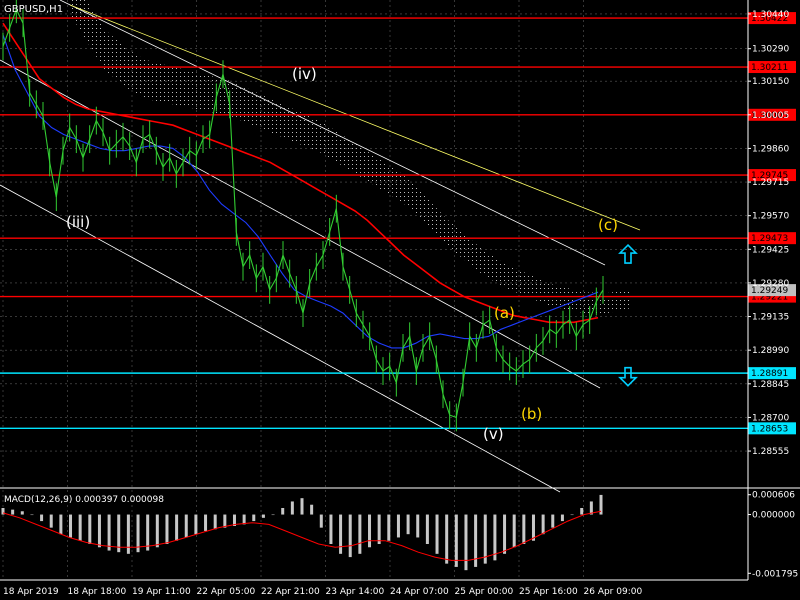 Image resolution: width=800 pixels, height=600 pixels. Describe the element at coordinates (84, 500) in the screenshot. I see `macd-label: MACD(12,26,9) 0.000397 0.000098` at that location.